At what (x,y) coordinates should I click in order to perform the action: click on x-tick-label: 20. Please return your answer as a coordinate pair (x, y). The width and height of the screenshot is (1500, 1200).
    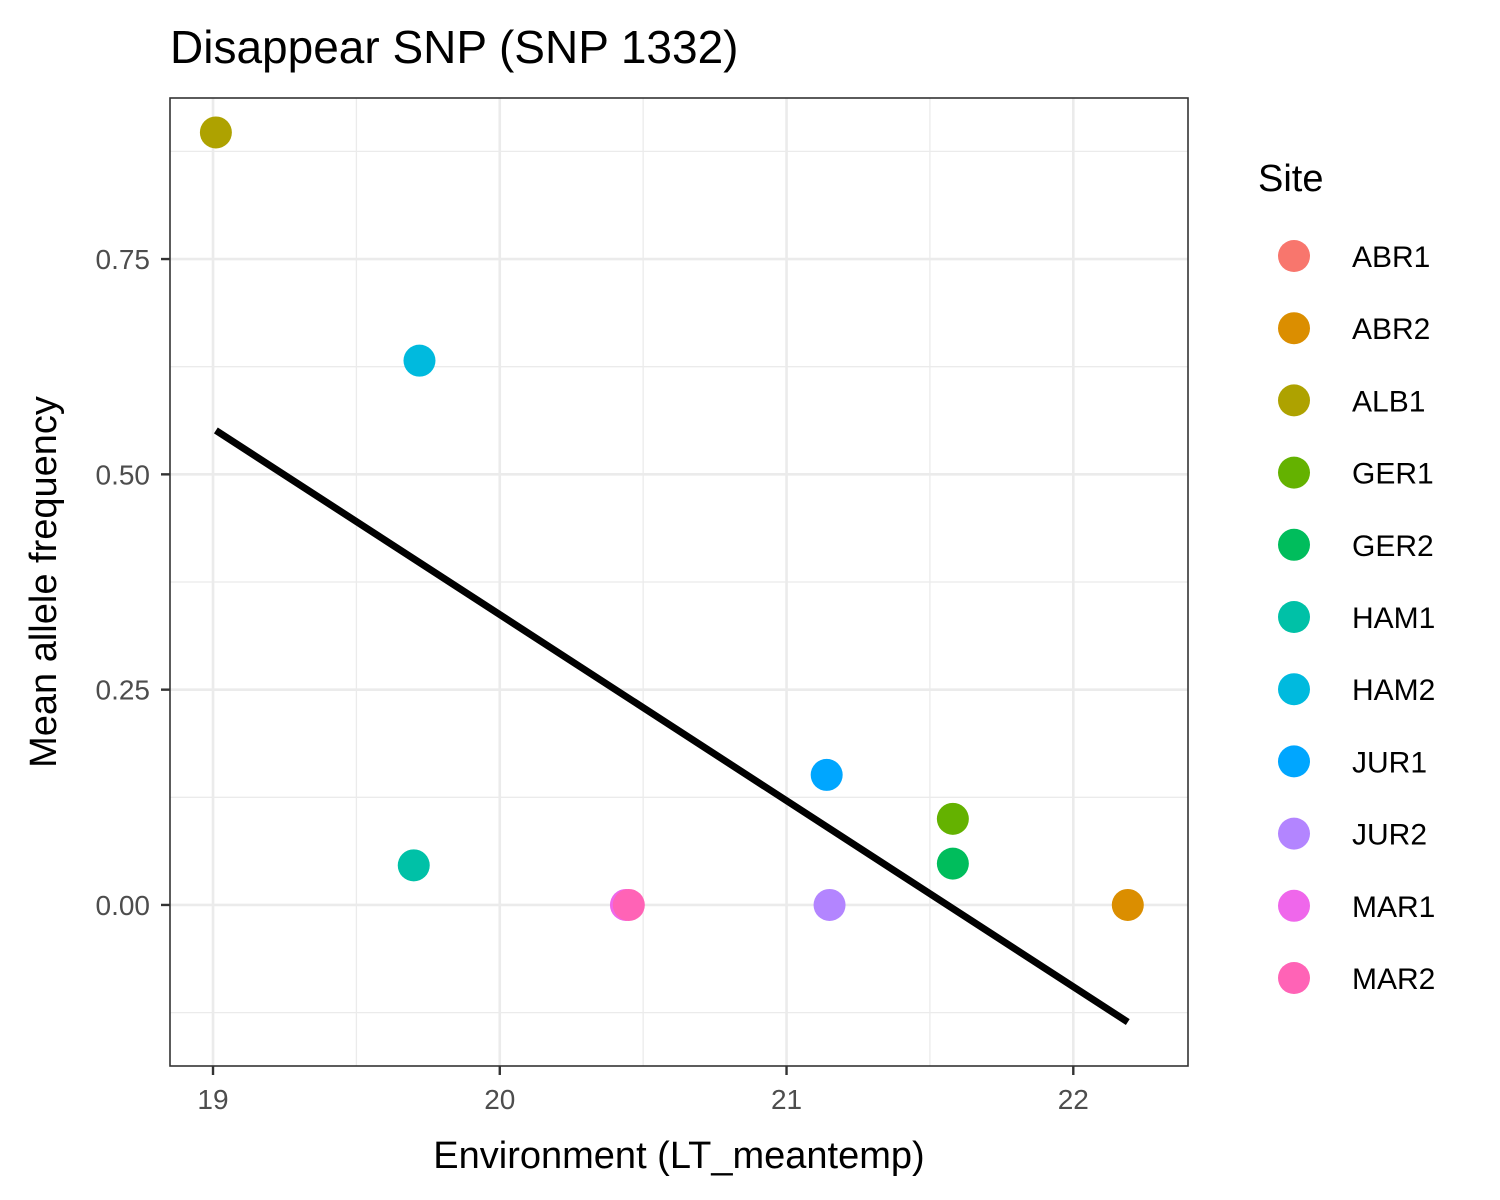
    Looking at the image, I should click on (499, 1099).